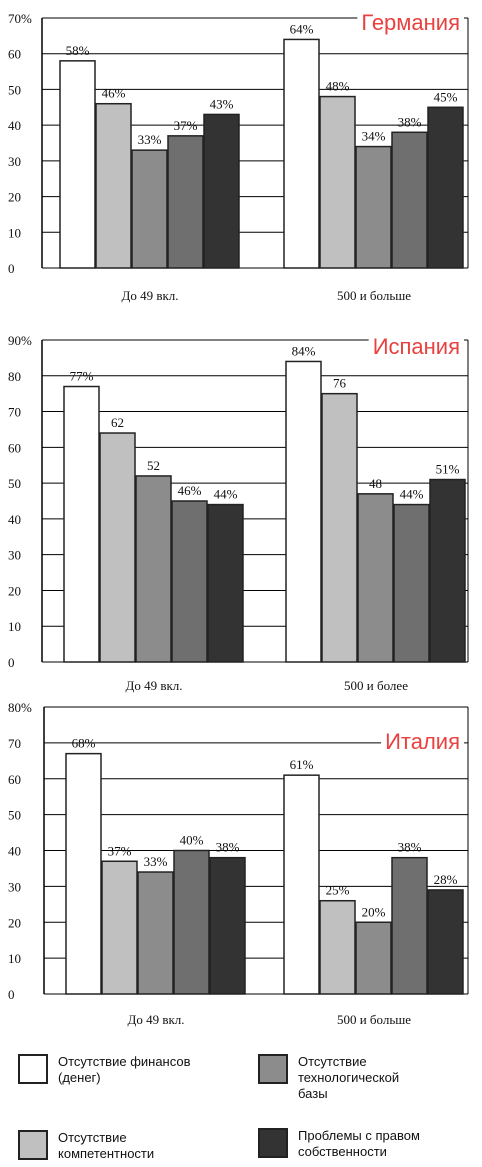 Image resolution: width=482 pixels, height=1167 pixels. I want to click on bar-value-label: 25%, so click(338, 890).